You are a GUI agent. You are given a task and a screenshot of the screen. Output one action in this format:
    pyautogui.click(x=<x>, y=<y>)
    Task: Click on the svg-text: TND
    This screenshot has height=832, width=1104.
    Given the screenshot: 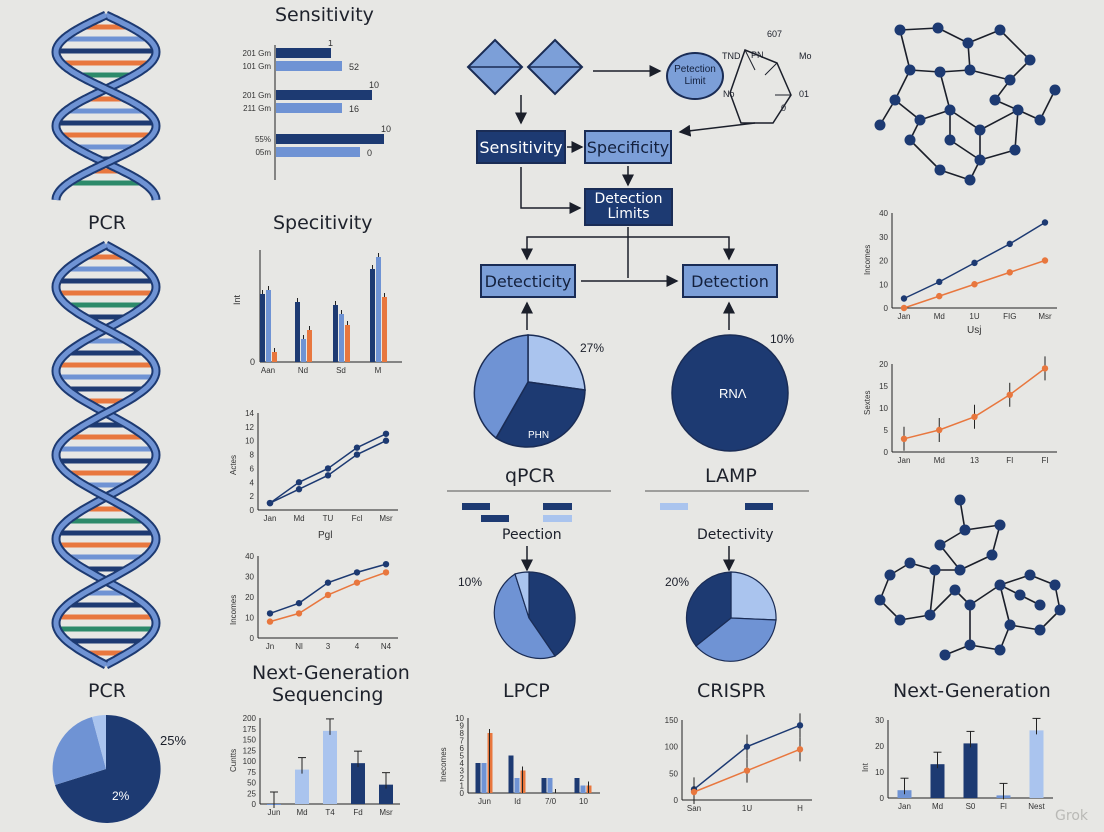 What is the action you would take?
    pyautogui.click(x=731, y=56)
    